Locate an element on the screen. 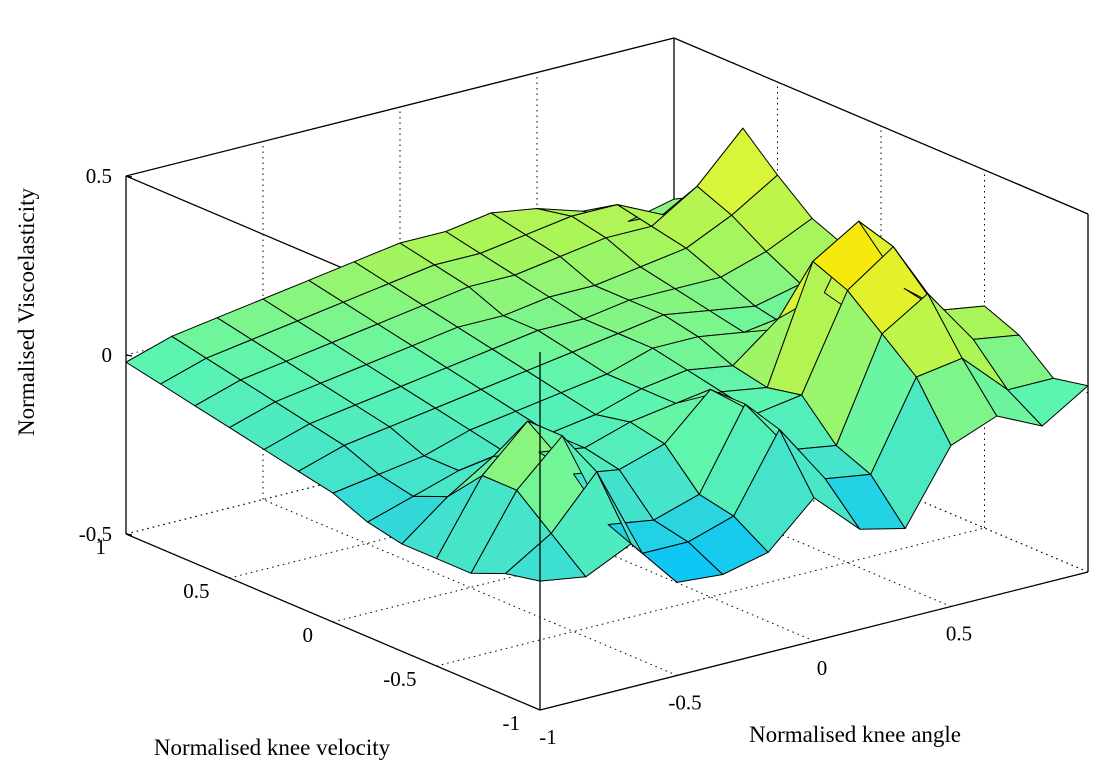 This screenshot has height=765, width=1116. x-tick-label: 0 is located at coordinates (822, 668).